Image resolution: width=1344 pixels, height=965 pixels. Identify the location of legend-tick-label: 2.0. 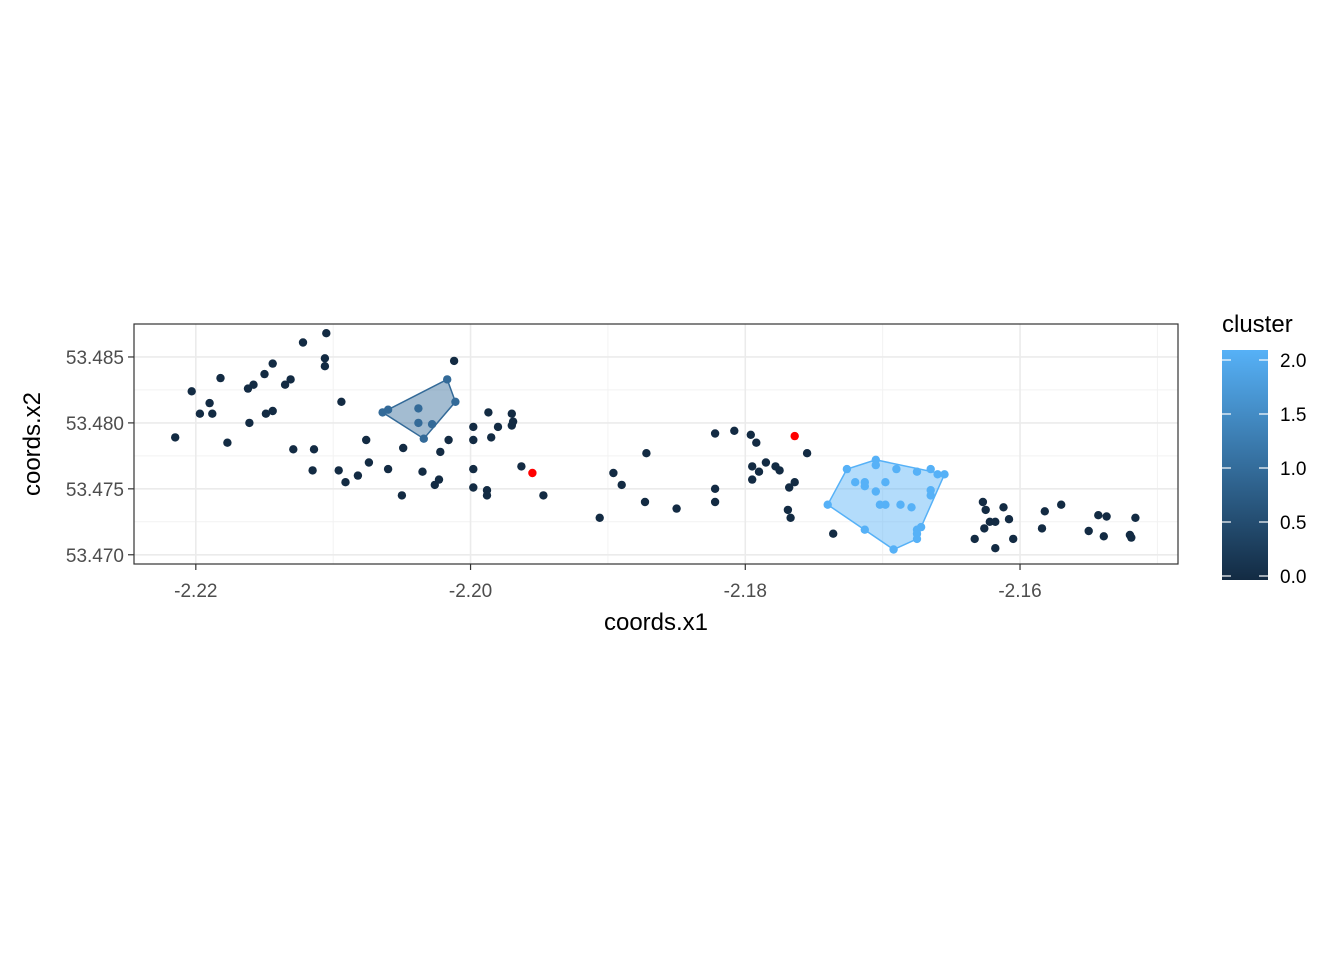
(1293, 361).